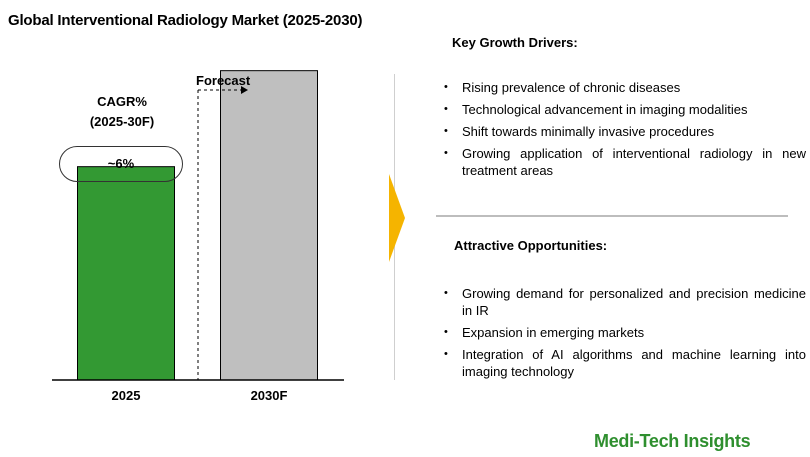  I want to click on opportunities-title: Attractive Opportunities:, so click(531, 245).